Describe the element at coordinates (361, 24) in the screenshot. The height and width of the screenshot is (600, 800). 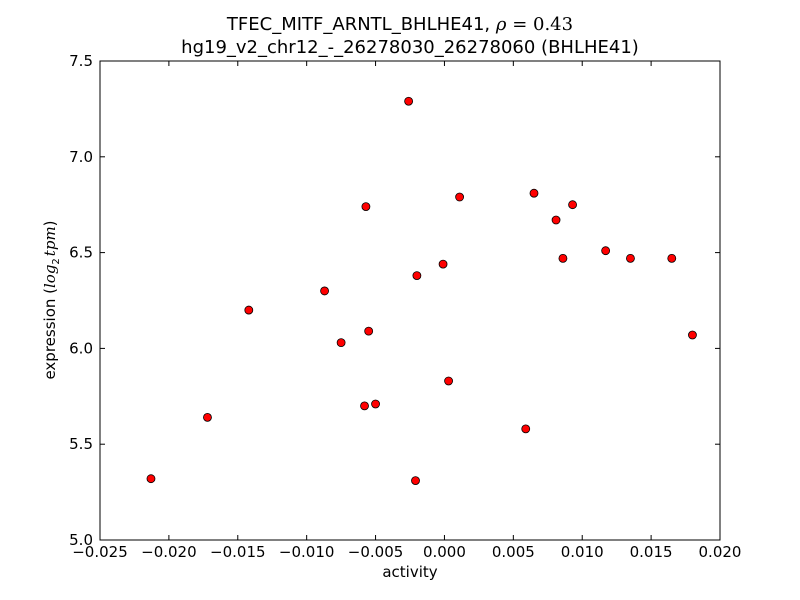
I see `title-main-text: TFEC_MITF_ARNTL_BHLHE41,` at that location.